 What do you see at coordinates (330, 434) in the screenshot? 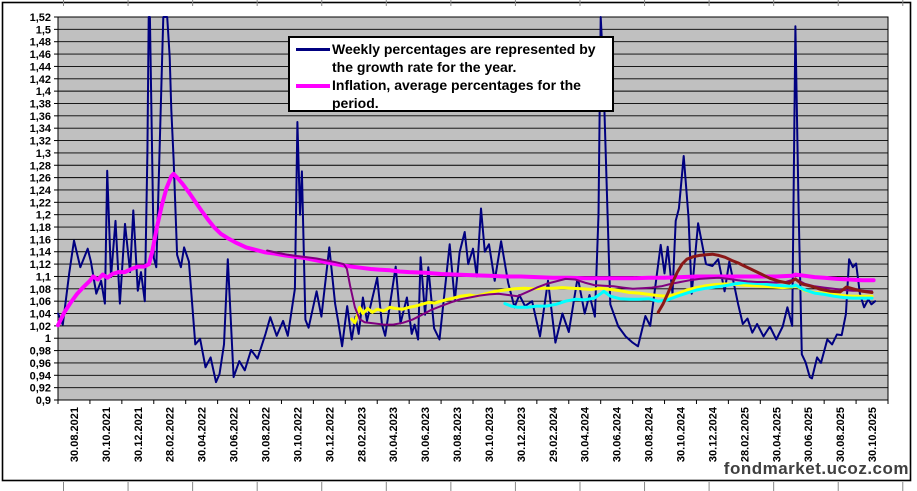
I see `x-axis-label: 30.12.2022` at bounding box center [330, 434].